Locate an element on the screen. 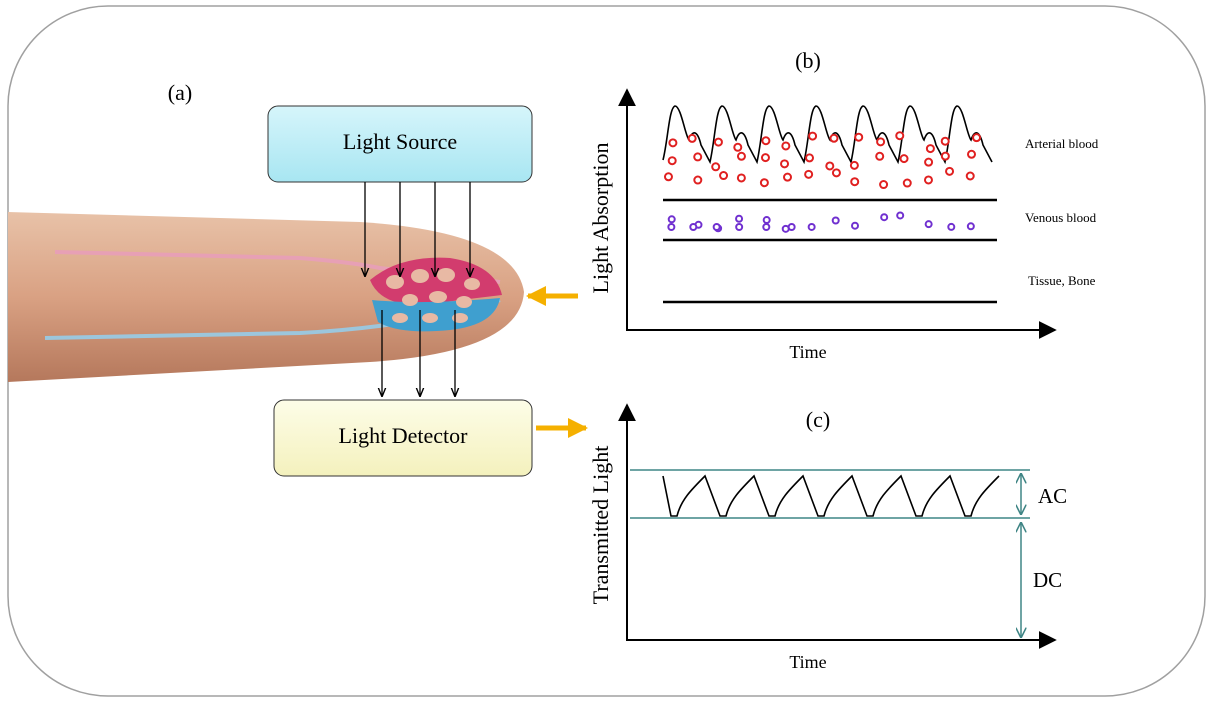  dc-label: DC is located at coordinates (1047, 580).